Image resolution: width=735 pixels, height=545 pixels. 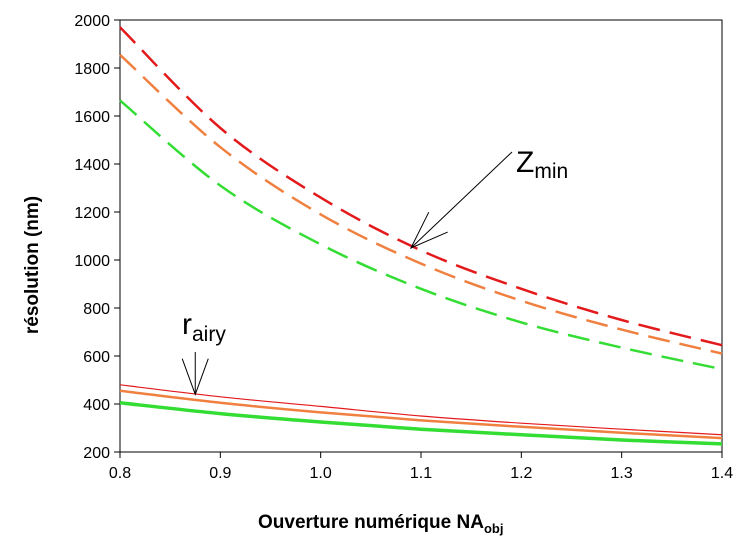 What do you see at coordinates (428, 230) in the screenshot?
I see `zmin-arrow-head` at bounding box center [428, 230].